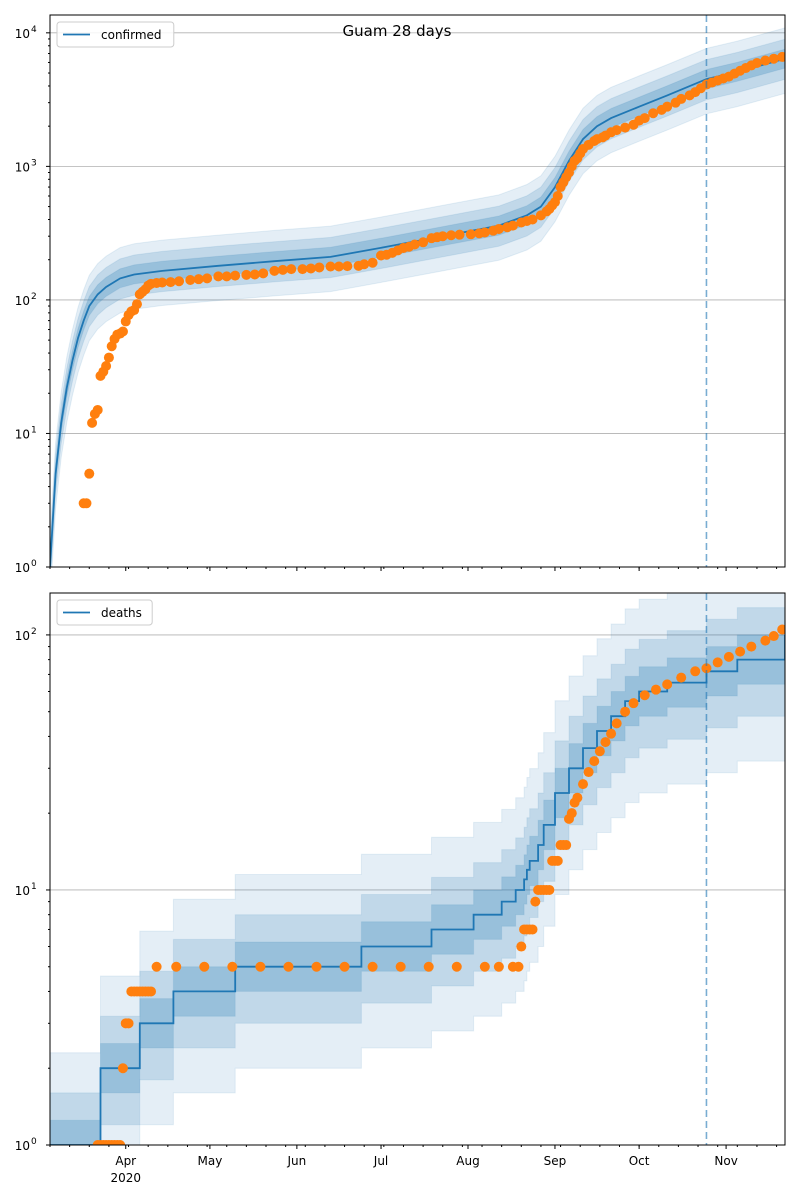 The width and height of the screenshot is (800, 1204). Describe the element at coordinates (296, 1161) in the screenshot. I see `x-tick-label: Jun` at that location.